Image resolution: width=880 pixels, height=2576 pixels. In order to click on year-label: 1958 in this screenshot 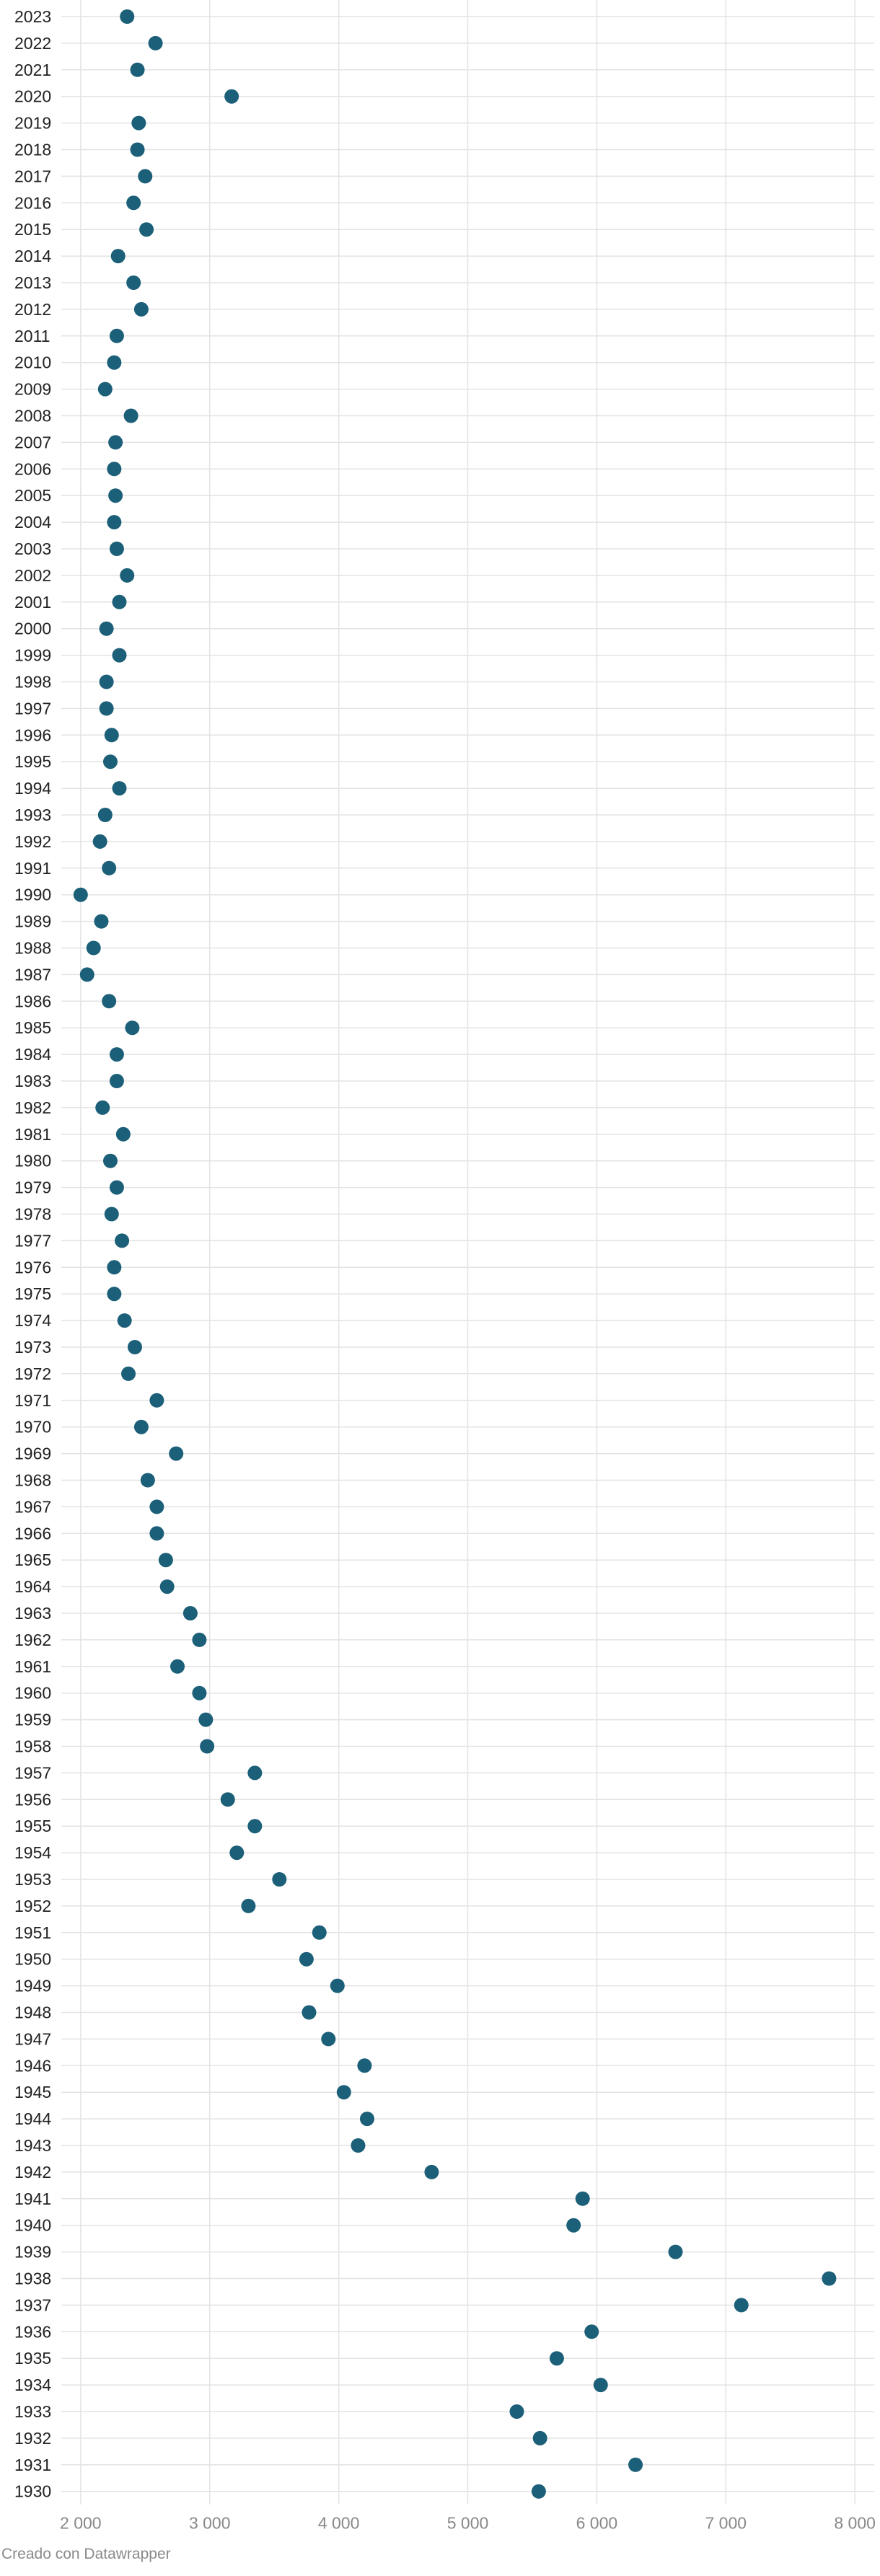, I will do `click(33, 1746)`.